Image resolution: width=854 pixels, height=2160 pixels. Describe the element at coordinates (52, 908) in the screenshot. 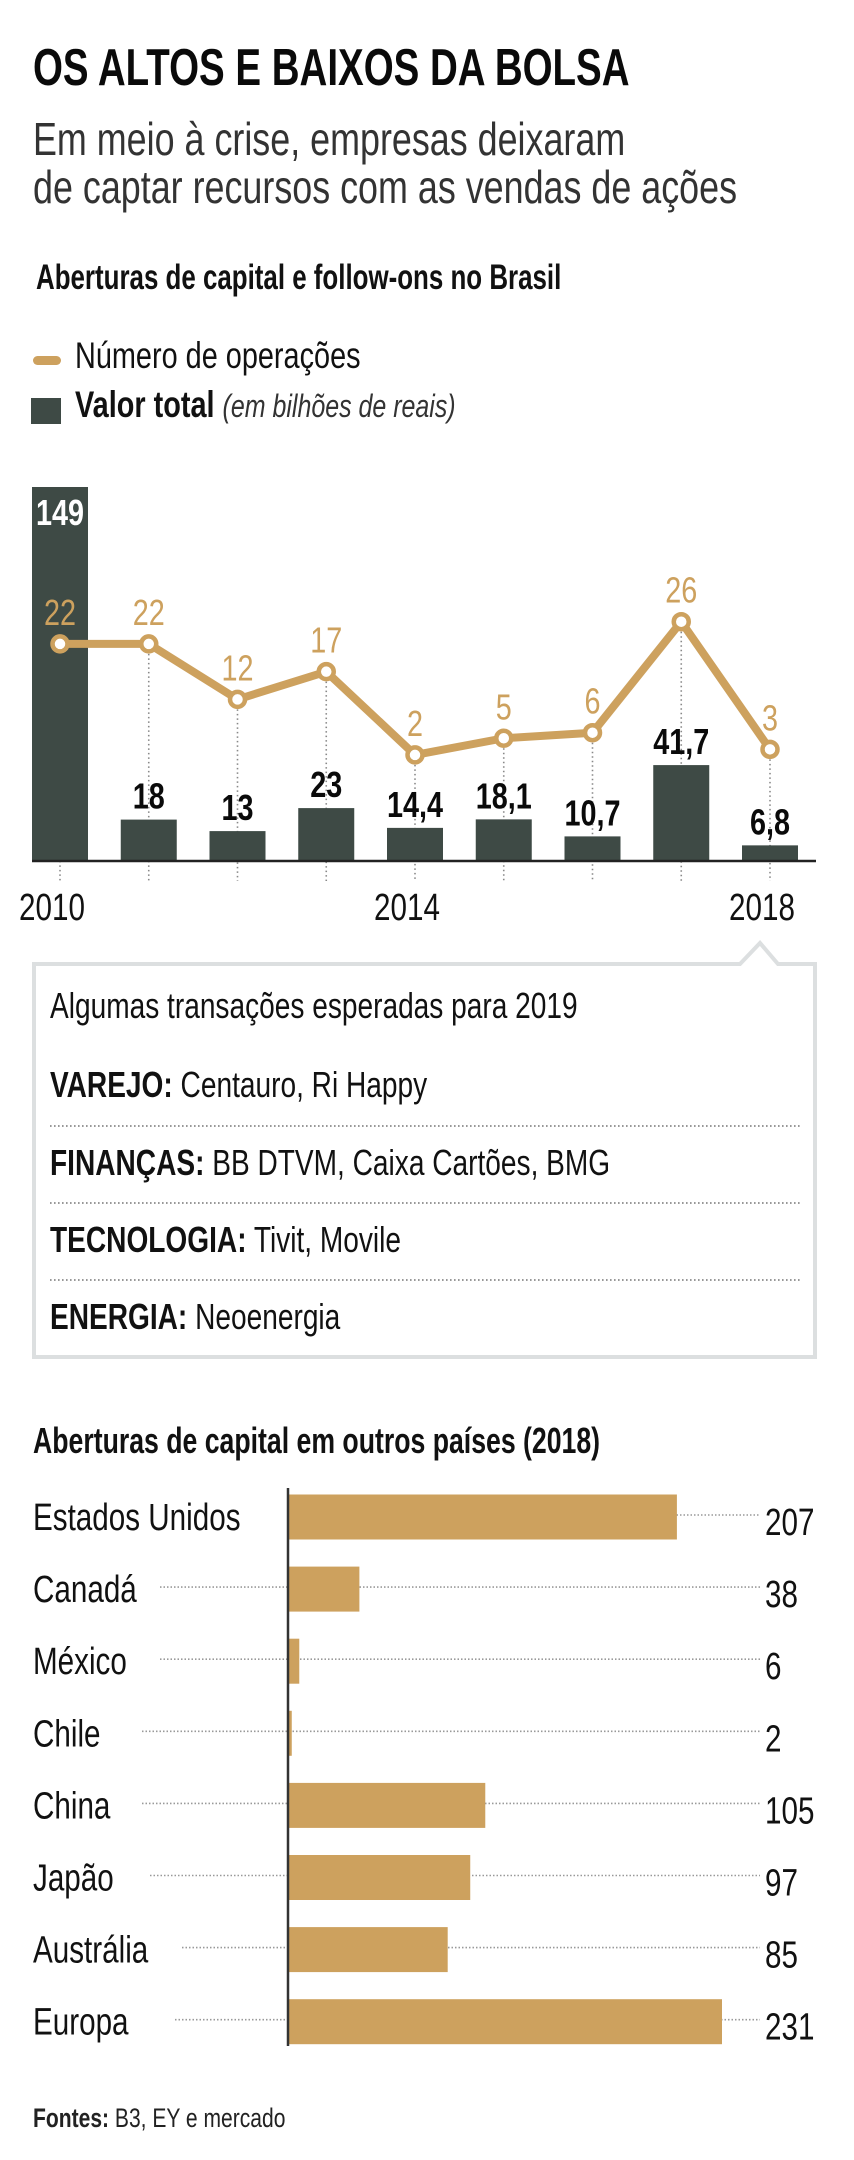

I see `x-tick-label: 2010` at that location.